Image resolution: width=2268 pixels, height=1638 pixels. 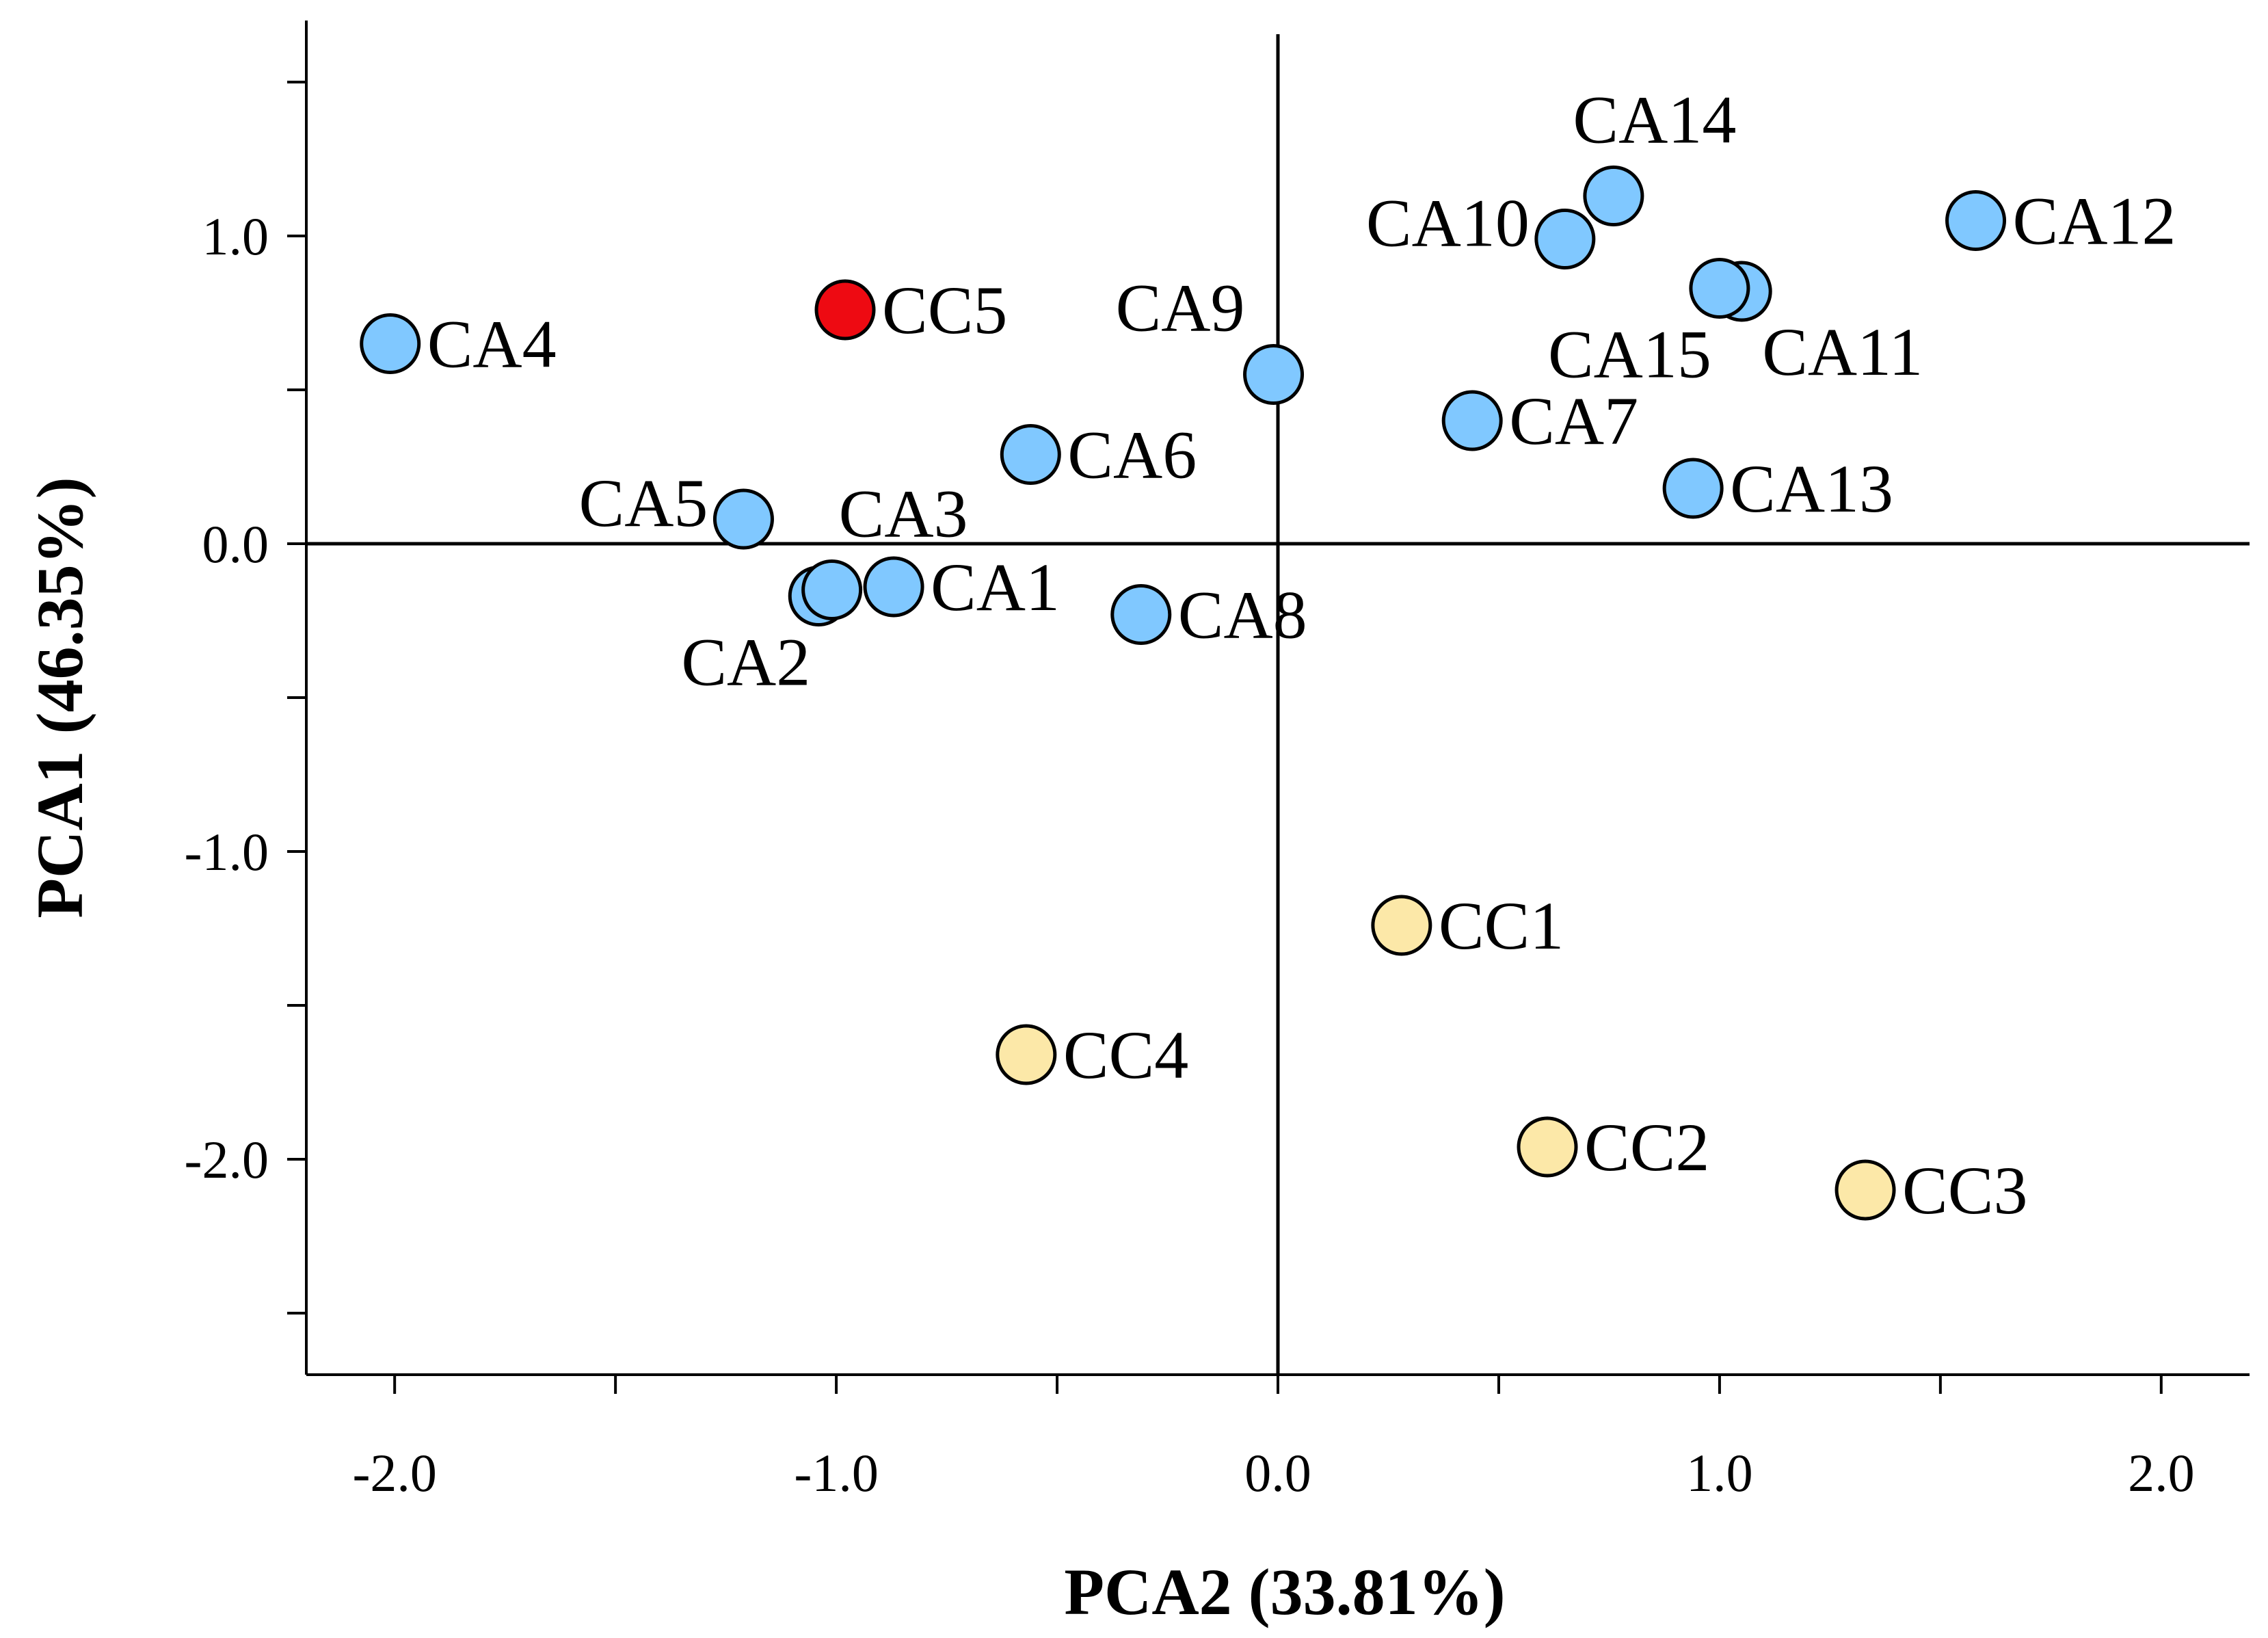 I want to click on point-cc2, so click(x=1547, y=1147).